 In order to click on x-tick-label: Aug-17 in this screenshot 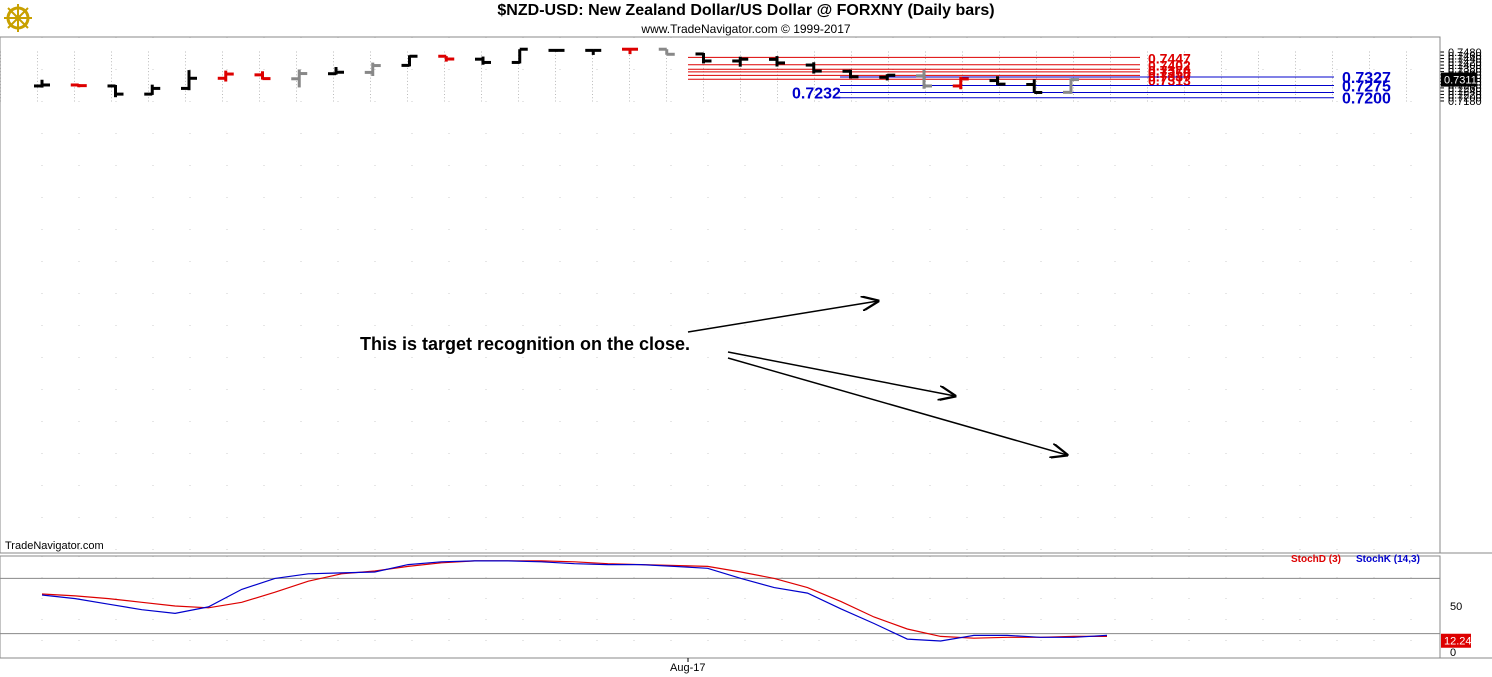, I will do `click(687, 668)`.